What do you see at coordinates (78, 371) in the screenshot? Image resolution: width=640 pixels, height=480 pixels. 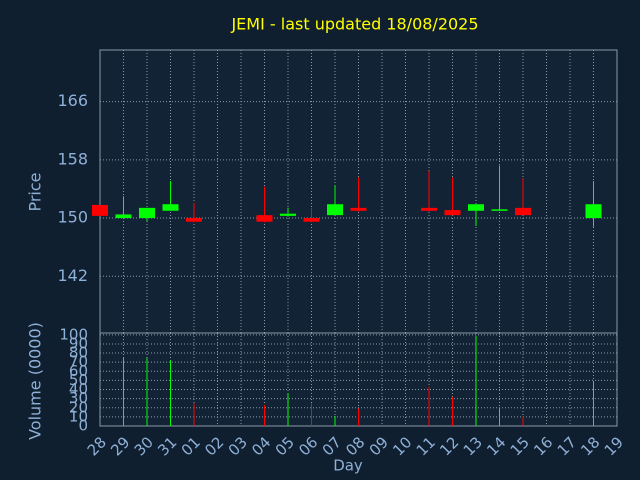 I see `volume-tick-label: 60` at bounding box center [78, 371].